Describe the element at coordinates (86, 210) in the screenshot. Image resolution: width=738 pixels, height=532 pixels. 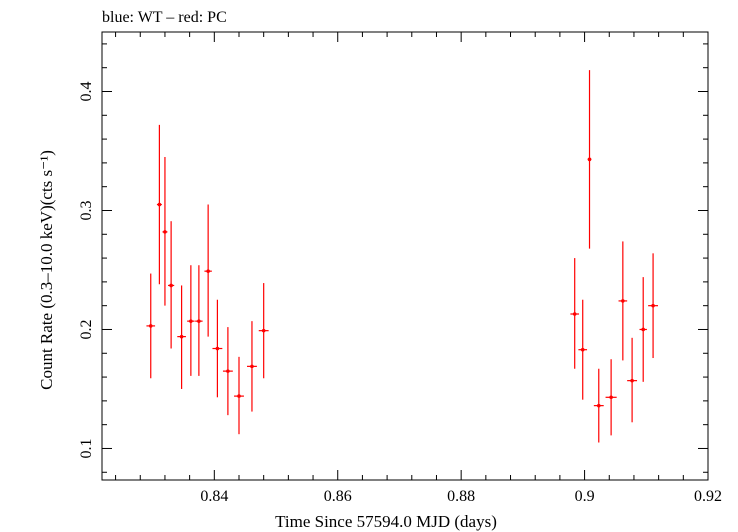
I see `y-tick-label: 0.3` at that location.